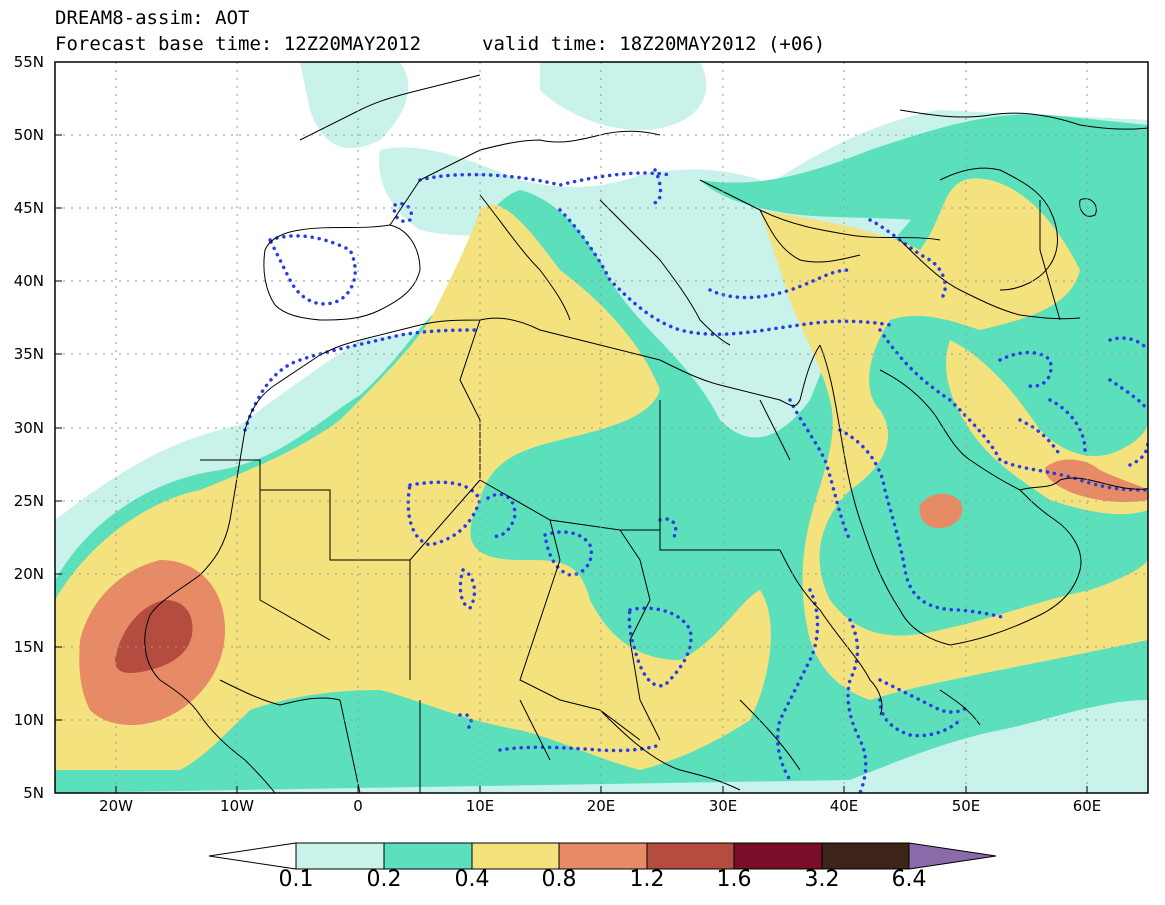 The image size is (1165, 905). Describe the element at coordinates (28, 354) in the screenshot. I see `lat-label-35n: 35N` at that location.